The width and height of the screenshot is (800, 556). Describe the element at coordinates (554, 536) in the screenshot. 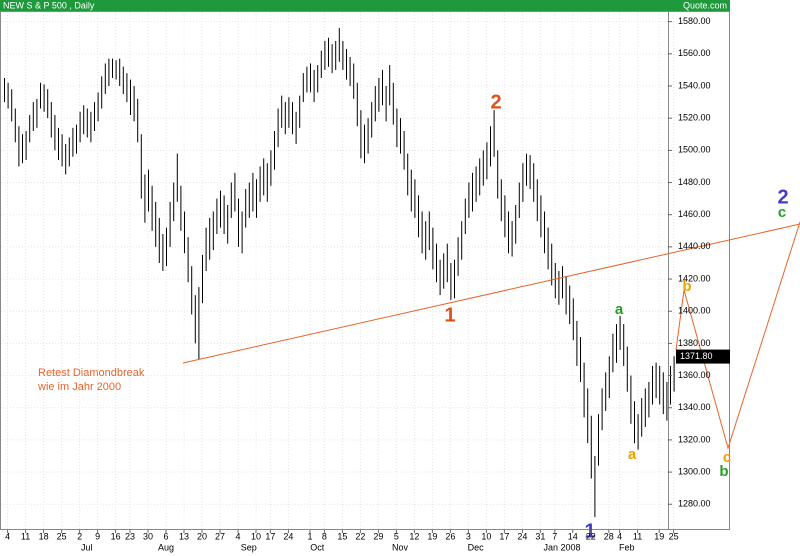

I see `x-tick-label: 7` at that location.